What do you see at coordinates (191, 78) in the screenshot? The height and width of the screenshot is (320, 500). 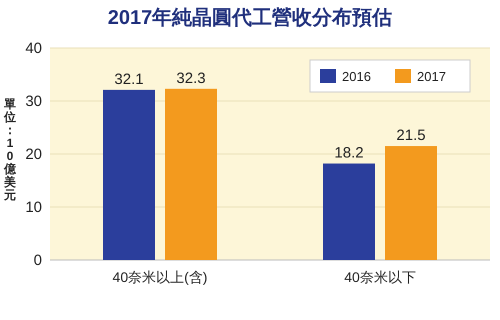 I see `data-label: 32.3` at bounding box center [191, 78].